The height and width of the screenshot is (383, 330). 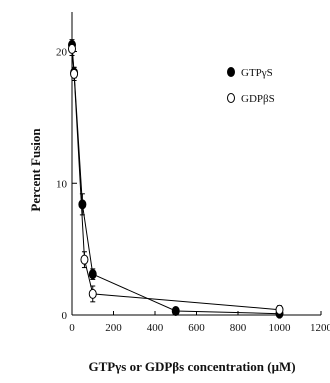 I want to click on x-tick-label: 400, so click(x=155, y=328).